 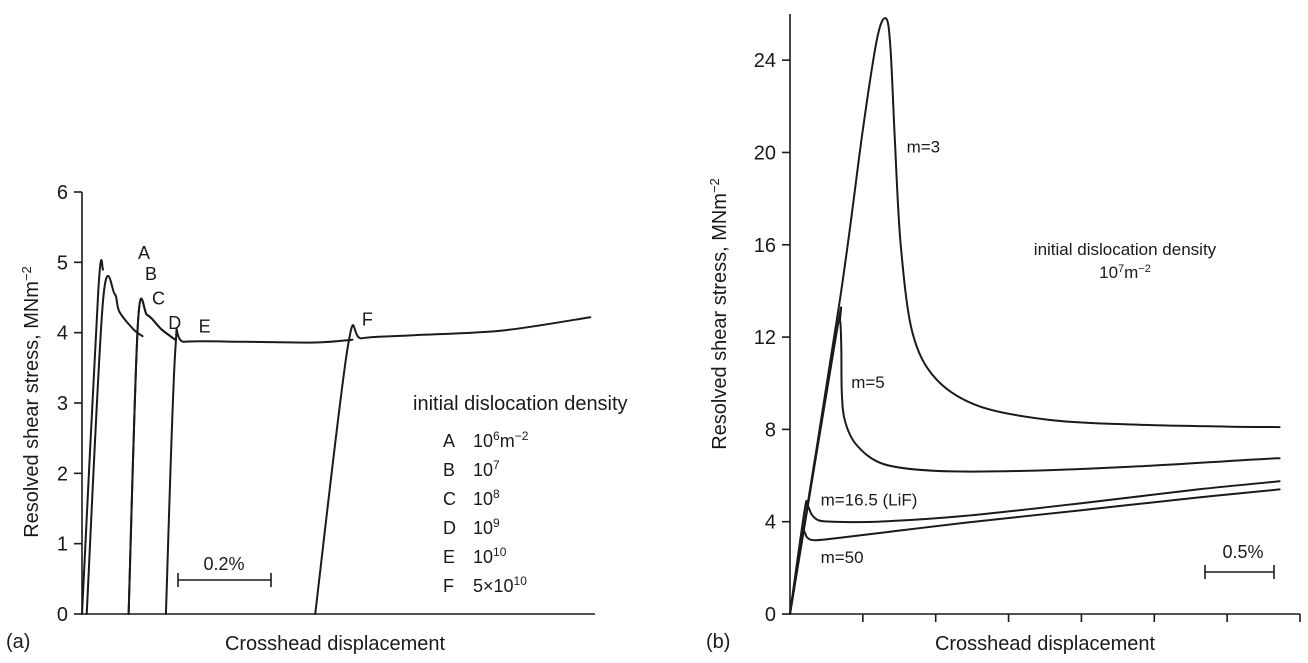 I want to click on panel-a-tag: (a), so click(x=18, y=642).